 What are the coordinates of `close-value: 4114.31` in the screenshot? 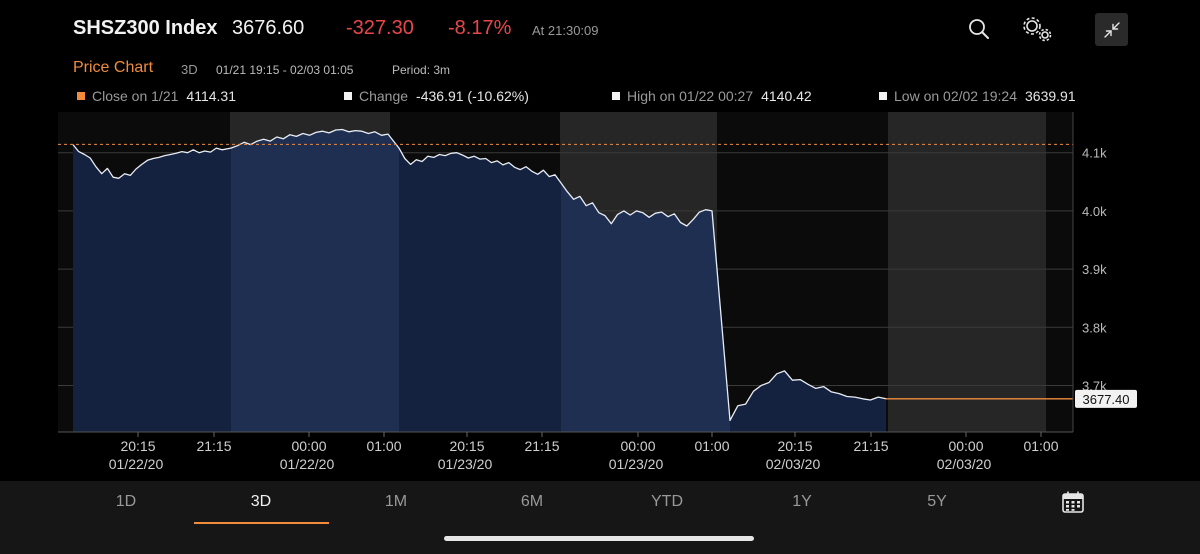 It's located at (211, 96).